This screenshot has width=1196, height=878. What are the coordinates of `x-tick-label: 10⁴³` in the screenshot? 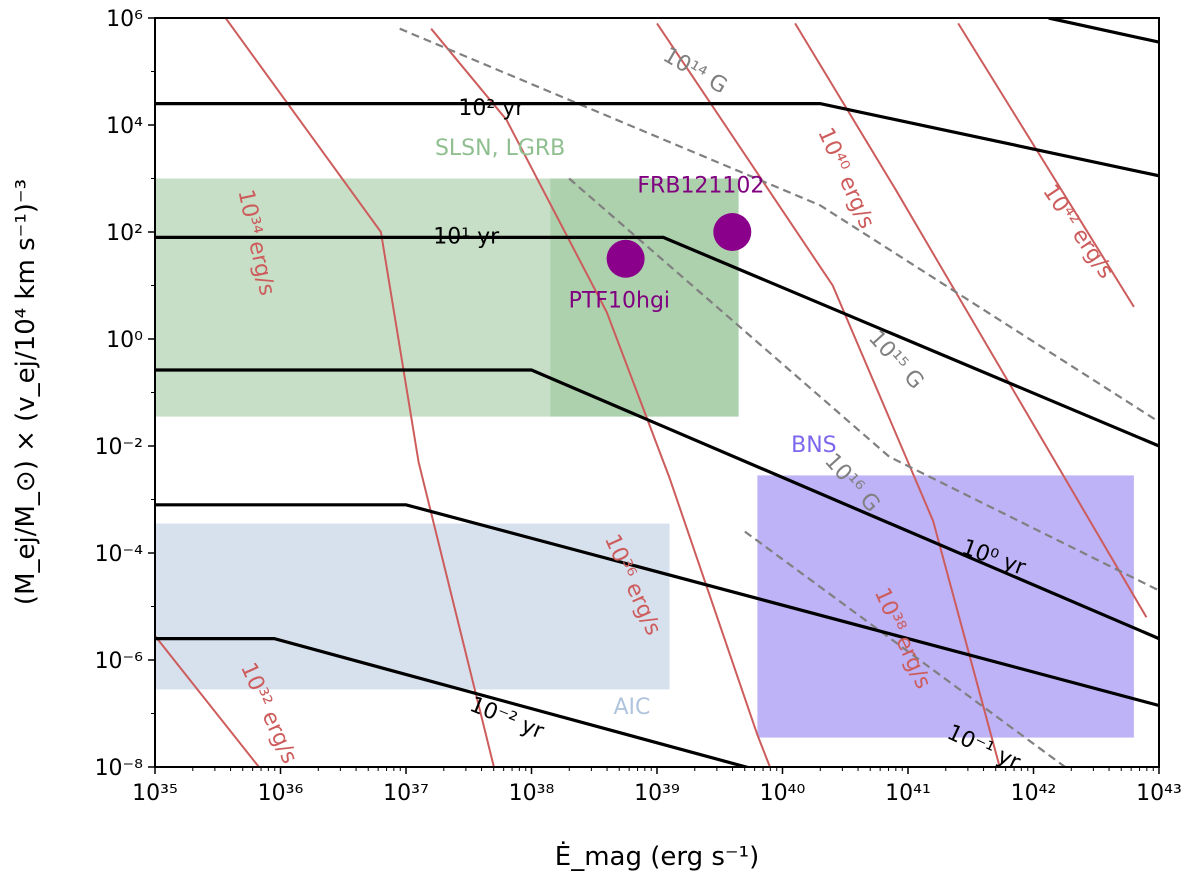 It's located at (1159, 793).